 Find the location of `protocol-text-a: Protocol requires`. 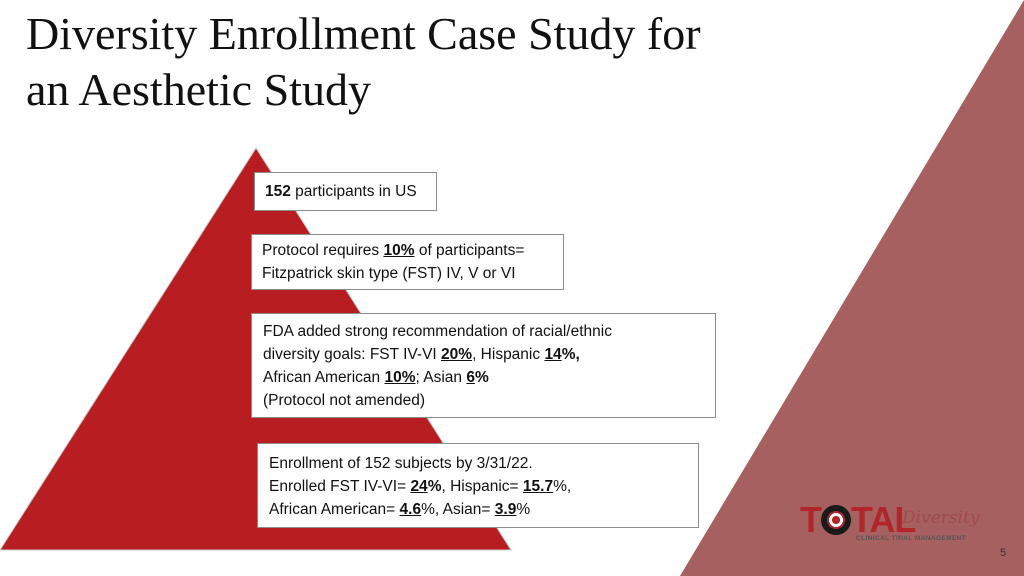

protocol-text-a: Protocol requires is located at coordinates (323, 250).